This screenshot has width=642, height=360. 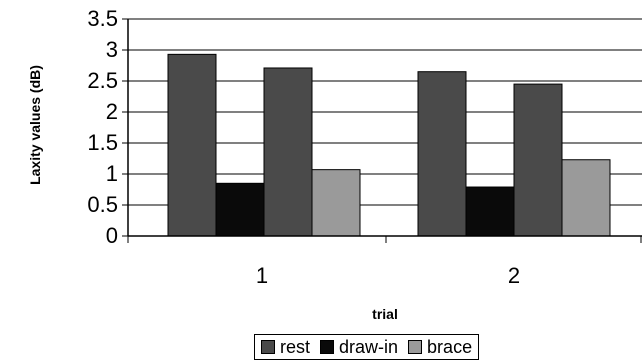 What do you see at coordinates (112, 111) in the screenshot?
I see `y-tick-label: 2` at bounding box center [112, 111].